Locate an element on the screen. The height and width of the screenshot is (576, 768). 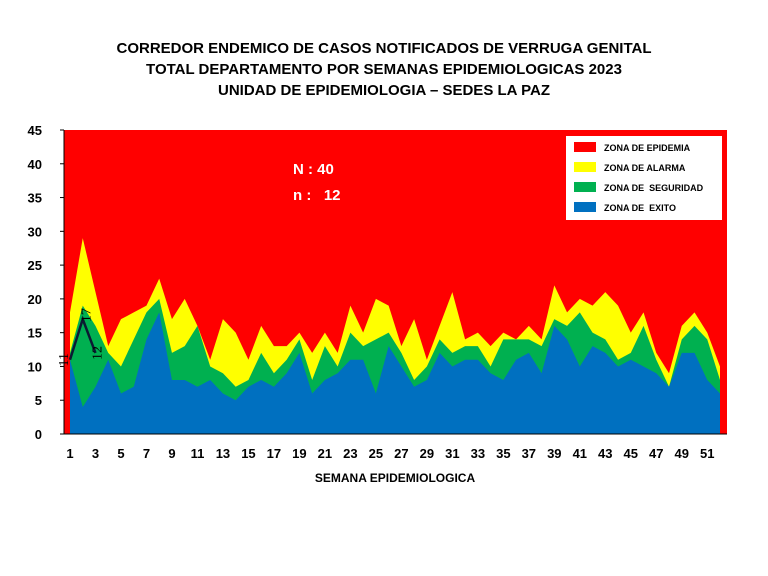
y-tick-label: 25 is located at coordinates (35, 265).